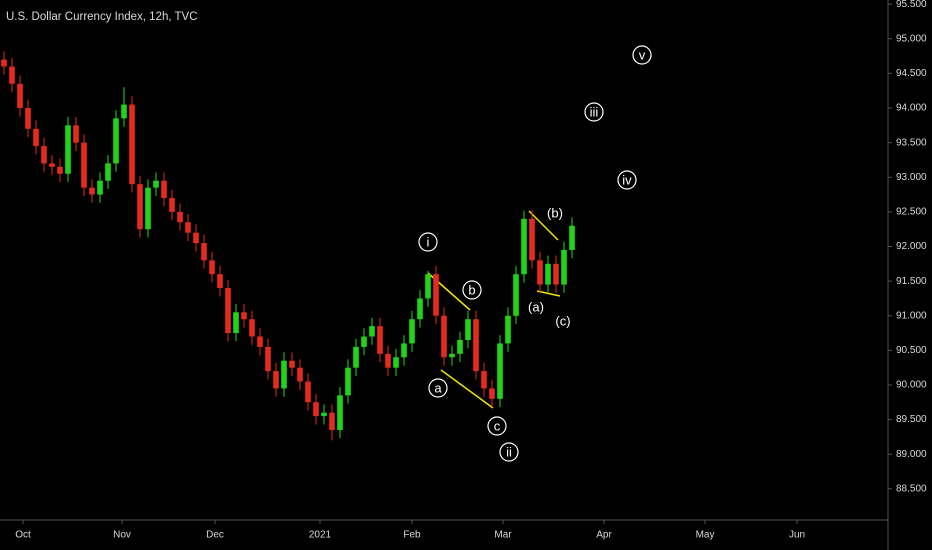 This screenshot has height=550, width=932. Describe the element at coordinates (911, 212) in the screenshot. I see `y-tick-label: 92.500` at that location.